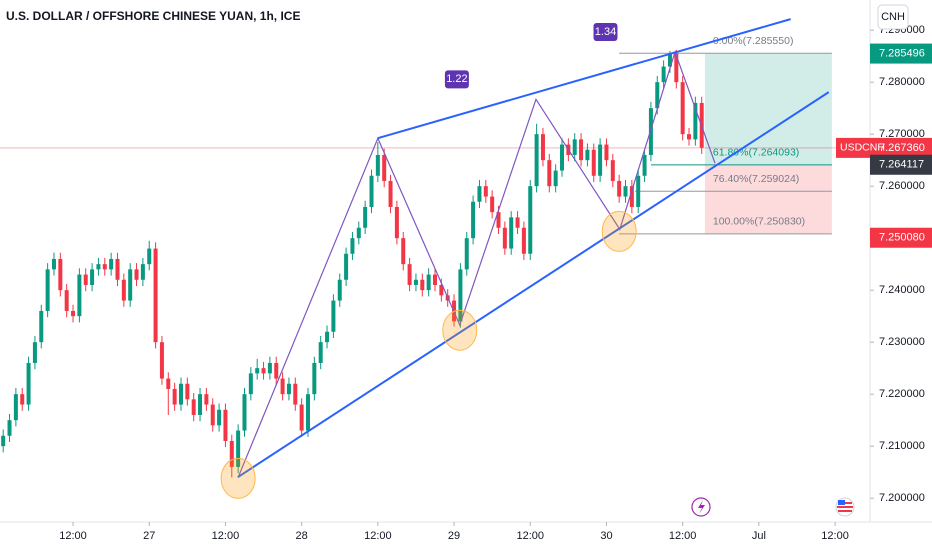 The height and width of the screenshot is (550, 932). I want to click on price-label: 7.267360, so click(902, 148).